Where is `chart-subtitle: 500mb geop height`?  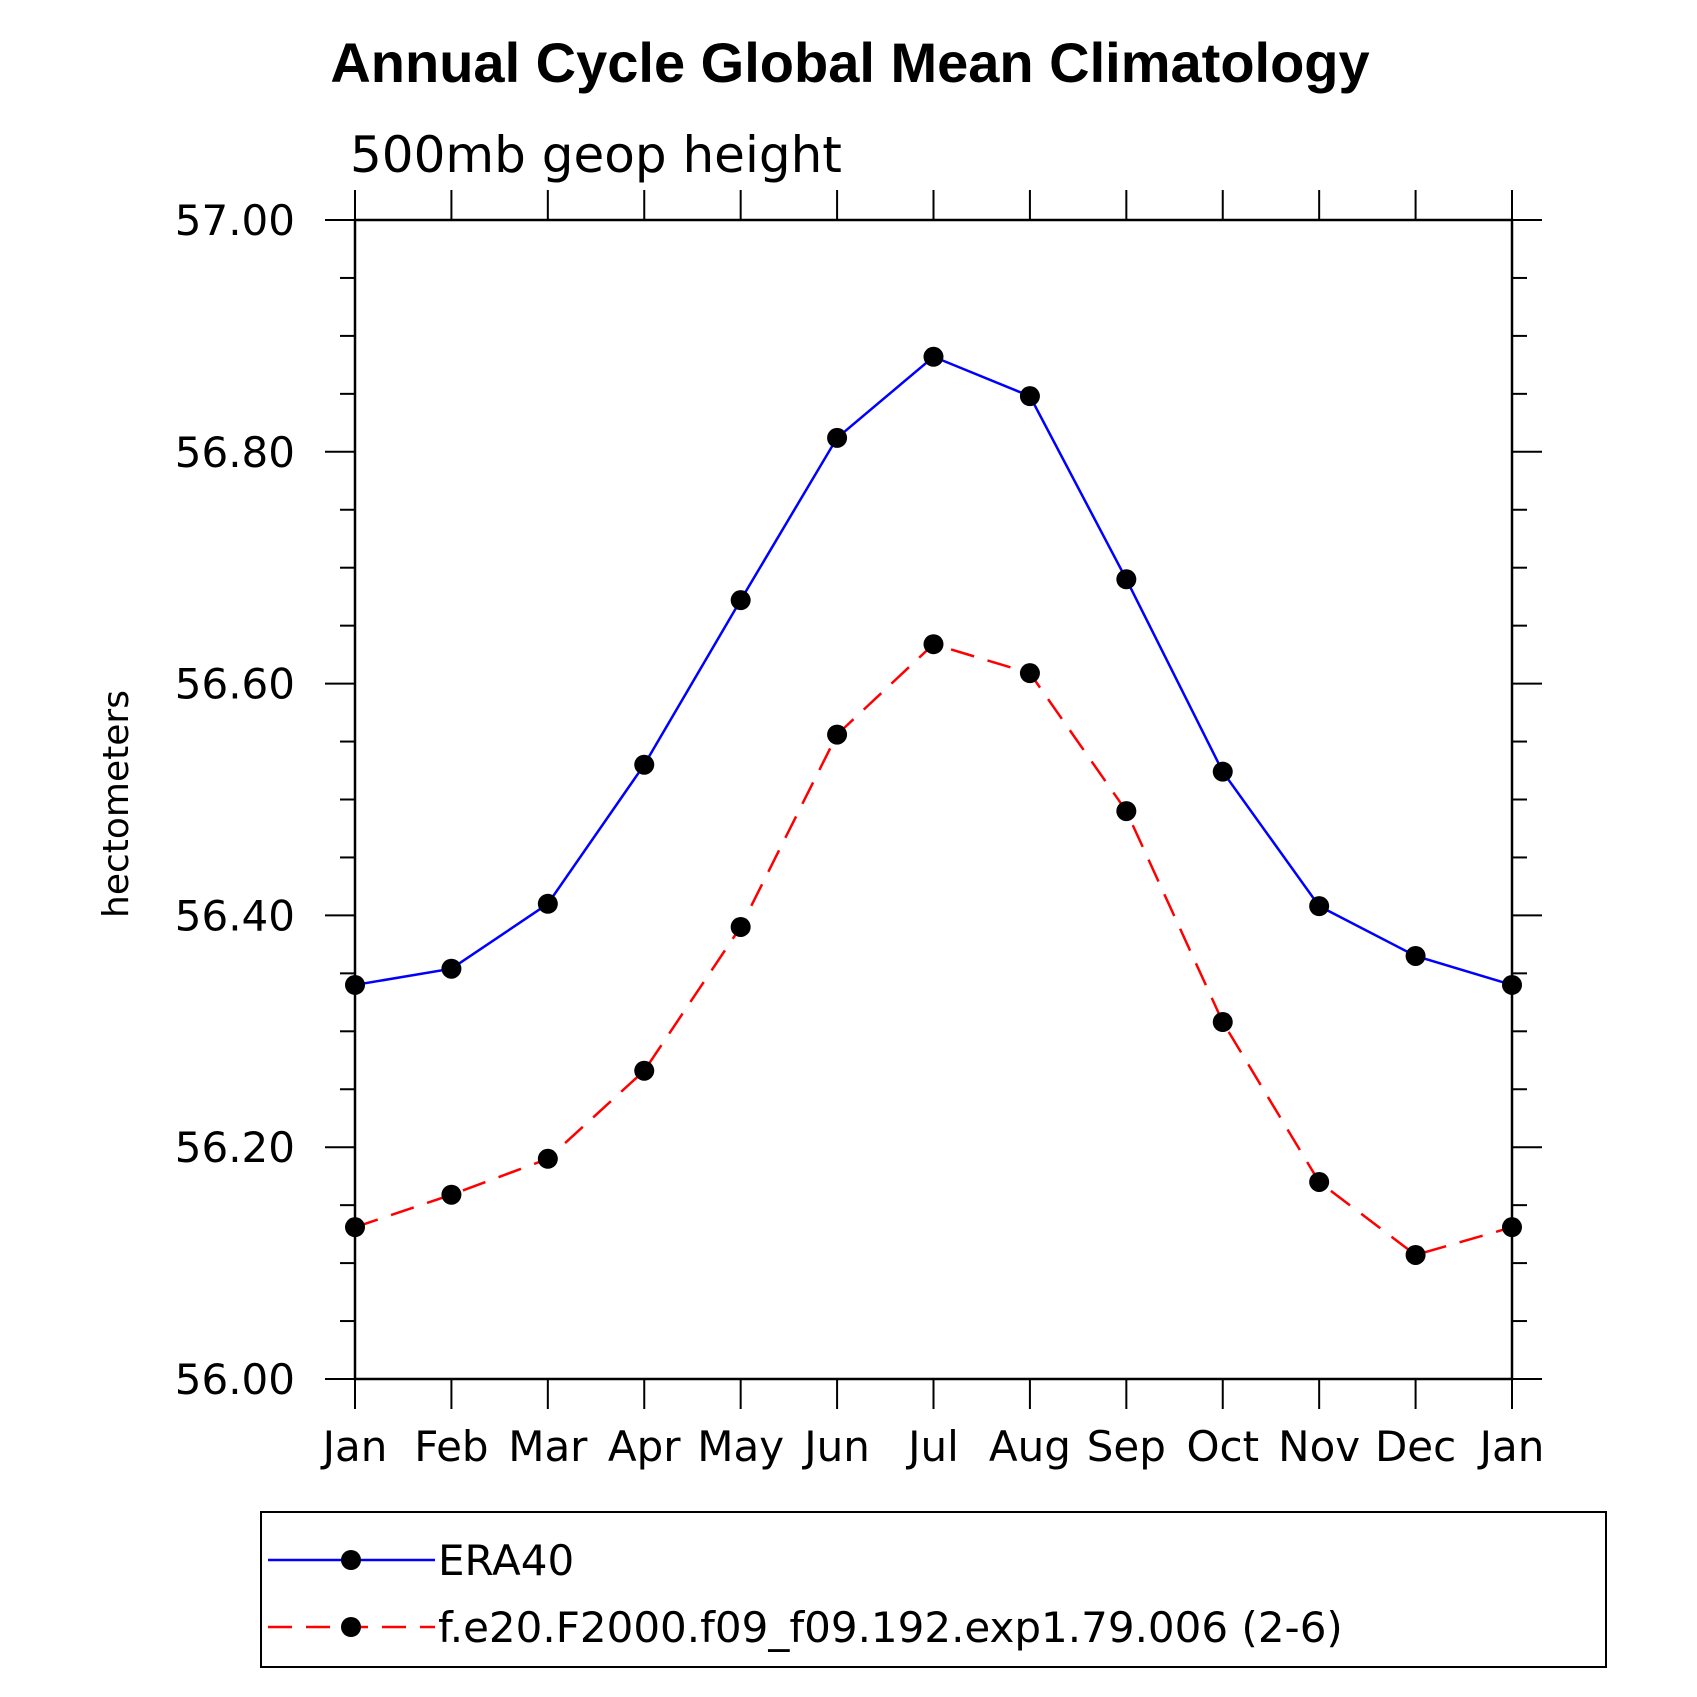
chart-subtitle: 500mb geop height is located at coordinates (596, 155).